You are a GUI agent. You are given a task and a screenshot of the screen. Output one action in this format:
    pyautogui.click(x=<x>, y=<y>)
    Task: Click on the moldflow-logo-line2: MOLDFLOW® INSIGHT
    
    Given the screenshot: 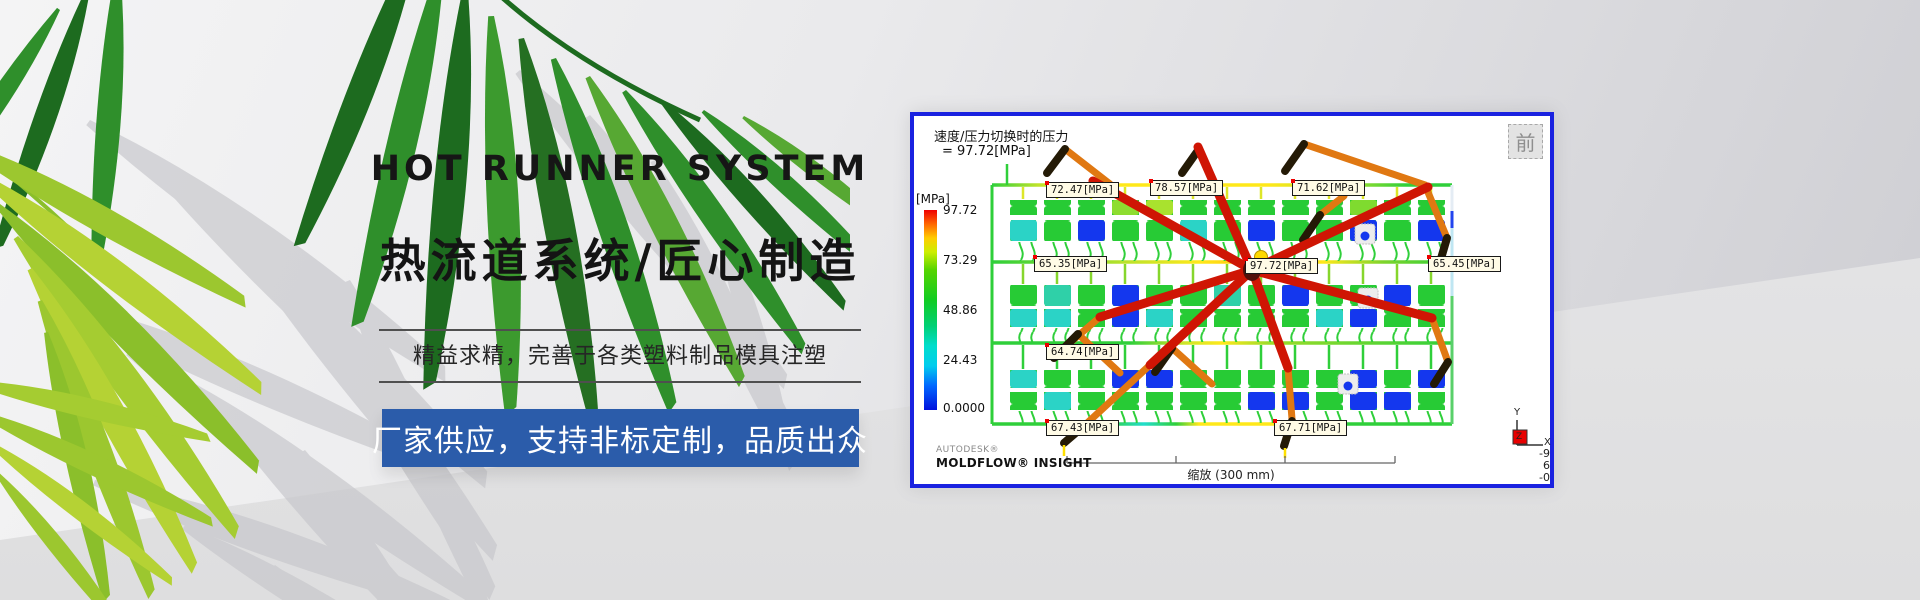 What is the action you would take?
    pyautogui.click(x=1014, y=463)
    